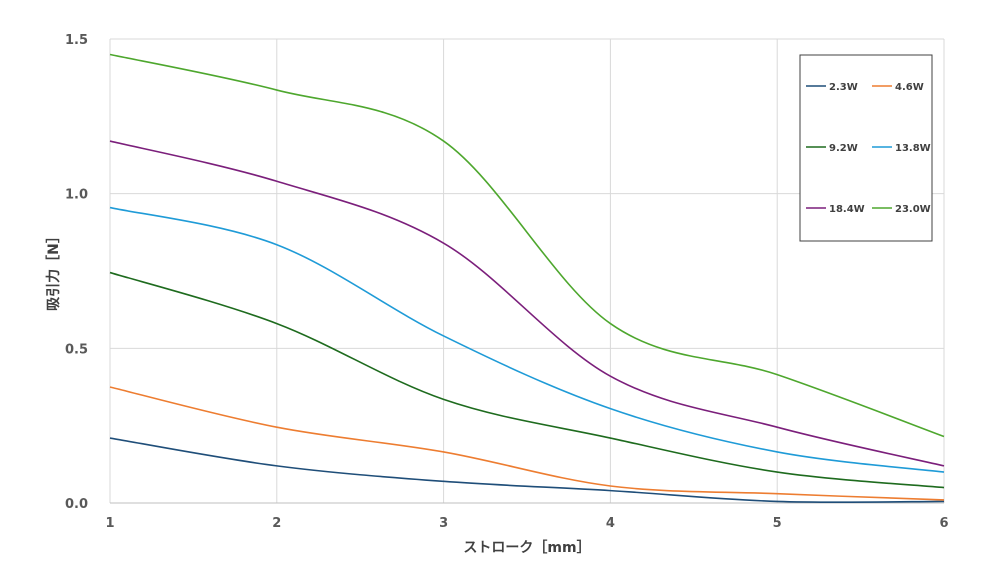 The height and width of the screenshot is (582, 1000). What do you see at coordinates (109, 523) in the screenshot?
I see `x-tick-label: 1` at bounding box center [109, 523].